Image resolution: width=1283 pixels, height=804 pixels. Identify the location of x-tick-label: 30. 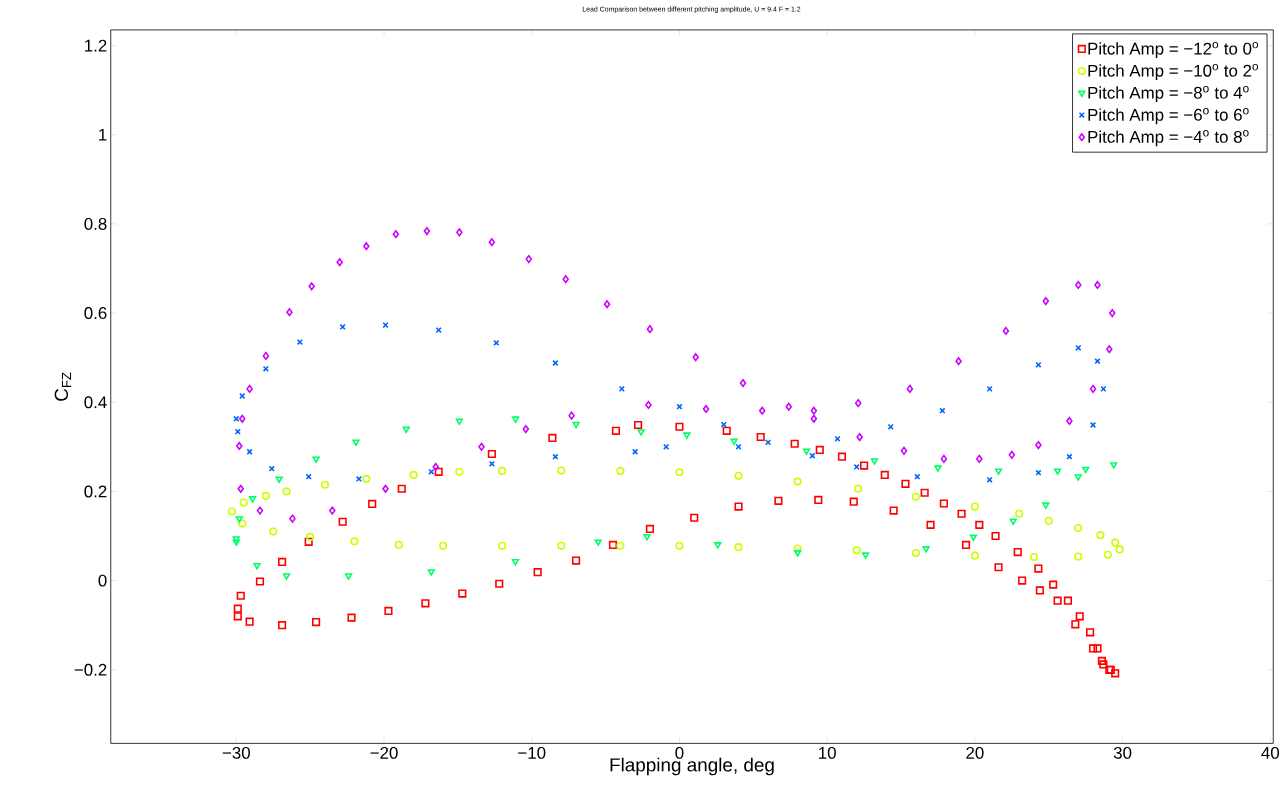
(1122, 752).